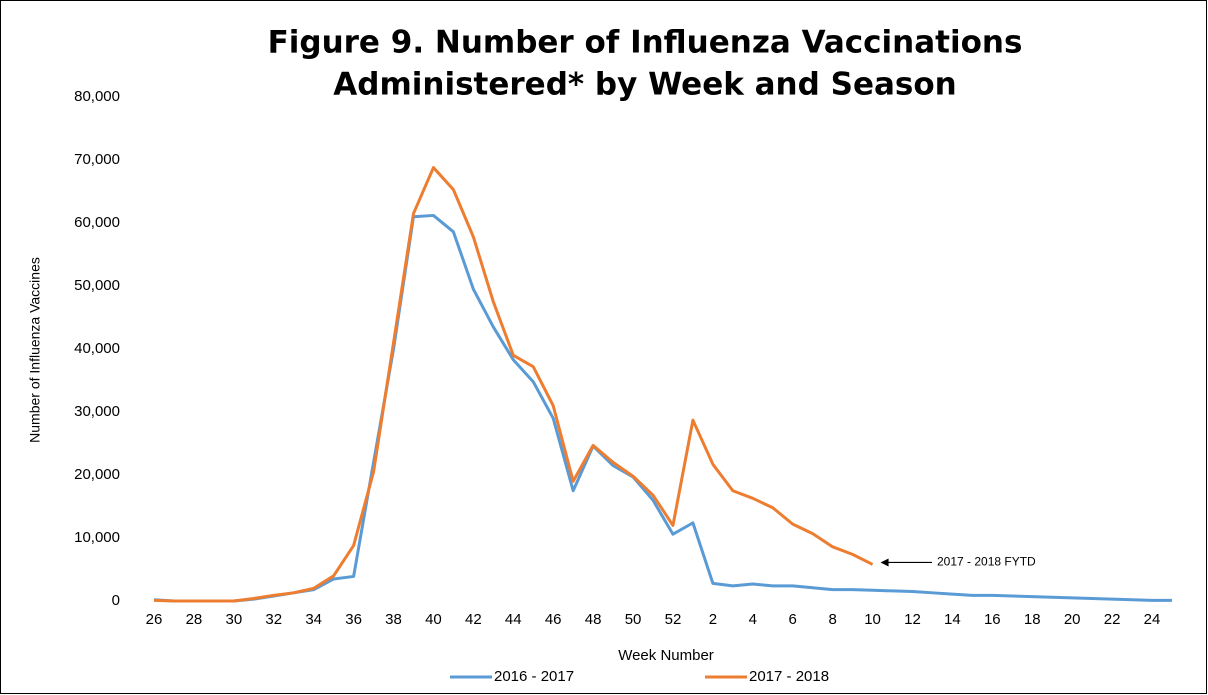 This screenshot has height=695, width=1208. I want to click on y-axis-label: Number of Influenza Vaccines, so click(35, 350).